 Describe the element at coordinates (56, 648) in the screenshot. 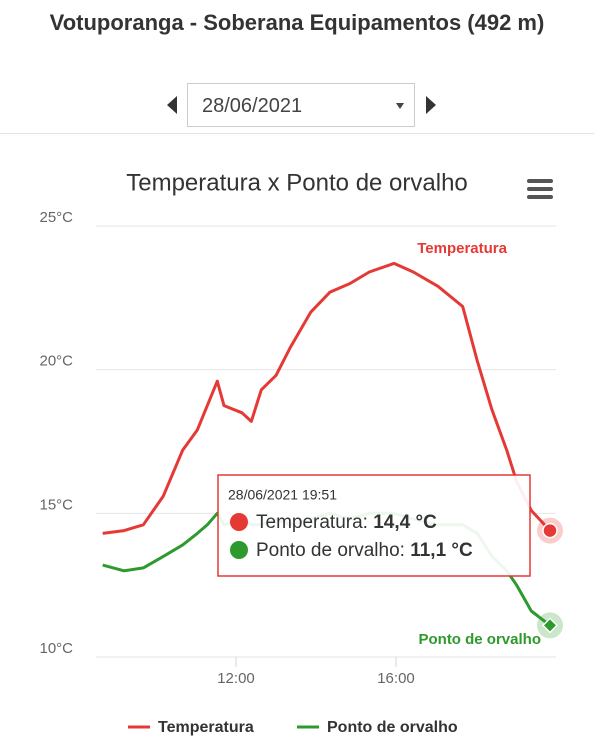

I see `y-tick-label: 10°C` at that location.